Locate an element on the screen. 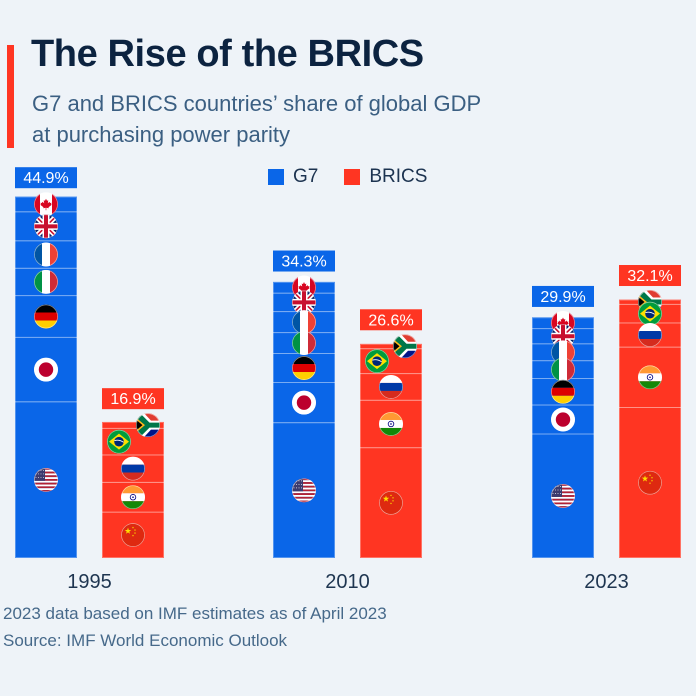  value-label-text: 32.1% is located at coordinates (649, 276).